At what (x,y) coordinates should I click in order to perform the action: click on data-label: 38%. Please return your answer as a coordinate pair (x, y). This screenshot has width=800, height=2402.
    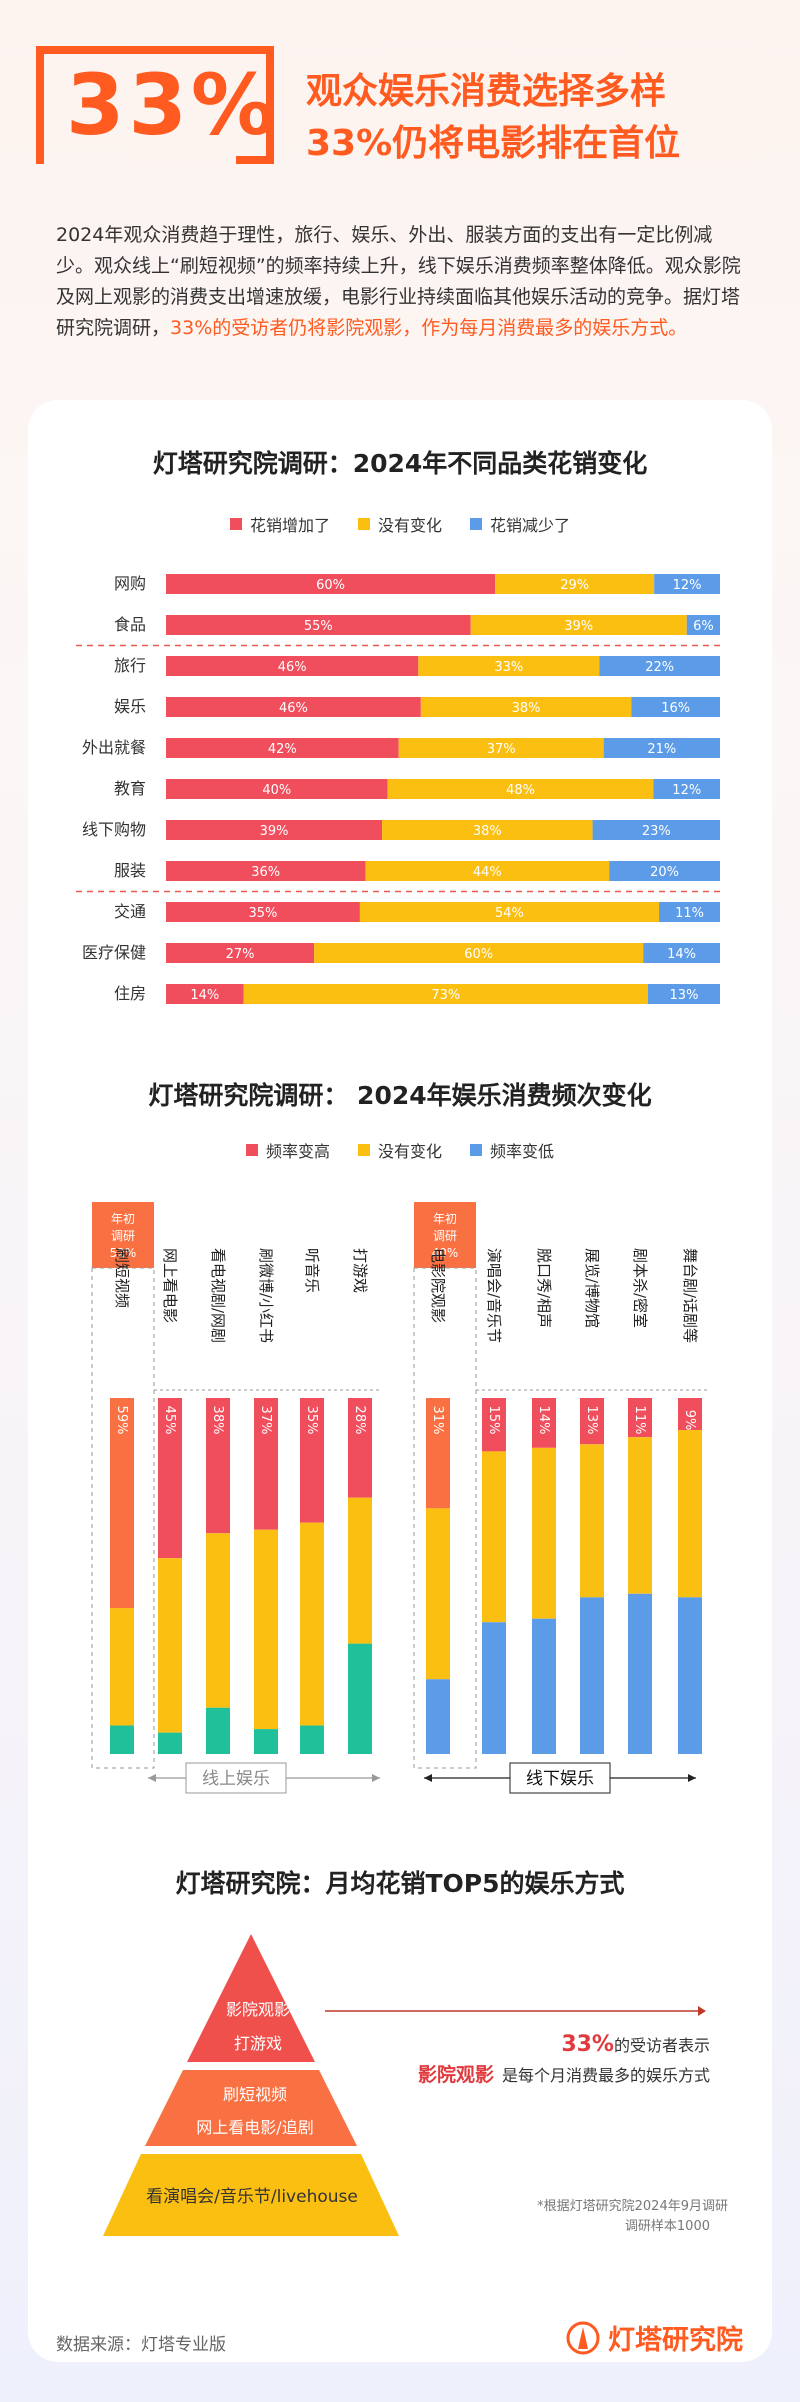
    Looking at the image, I should click on (487, 831).